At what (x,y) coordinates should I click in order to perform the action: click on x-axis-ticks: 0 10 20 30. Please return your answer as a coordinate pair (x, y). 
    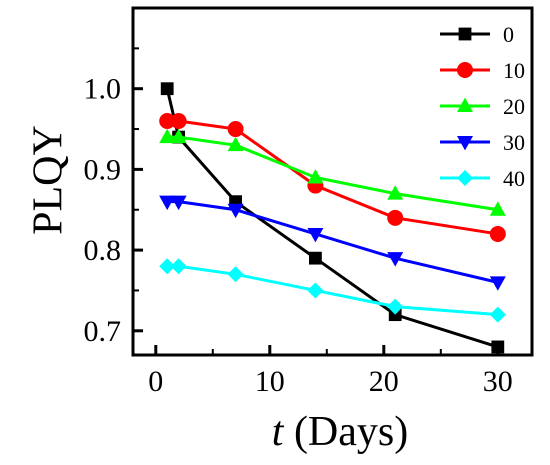
    Looking at the image, I should click on (330, 371).